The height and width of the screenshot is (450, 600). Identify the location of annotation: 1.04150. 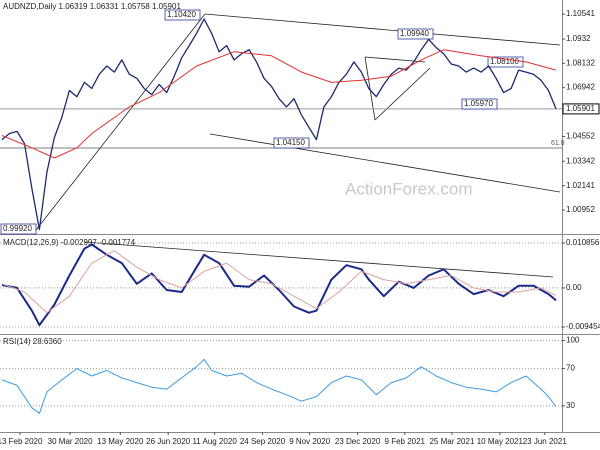
(290, 142).